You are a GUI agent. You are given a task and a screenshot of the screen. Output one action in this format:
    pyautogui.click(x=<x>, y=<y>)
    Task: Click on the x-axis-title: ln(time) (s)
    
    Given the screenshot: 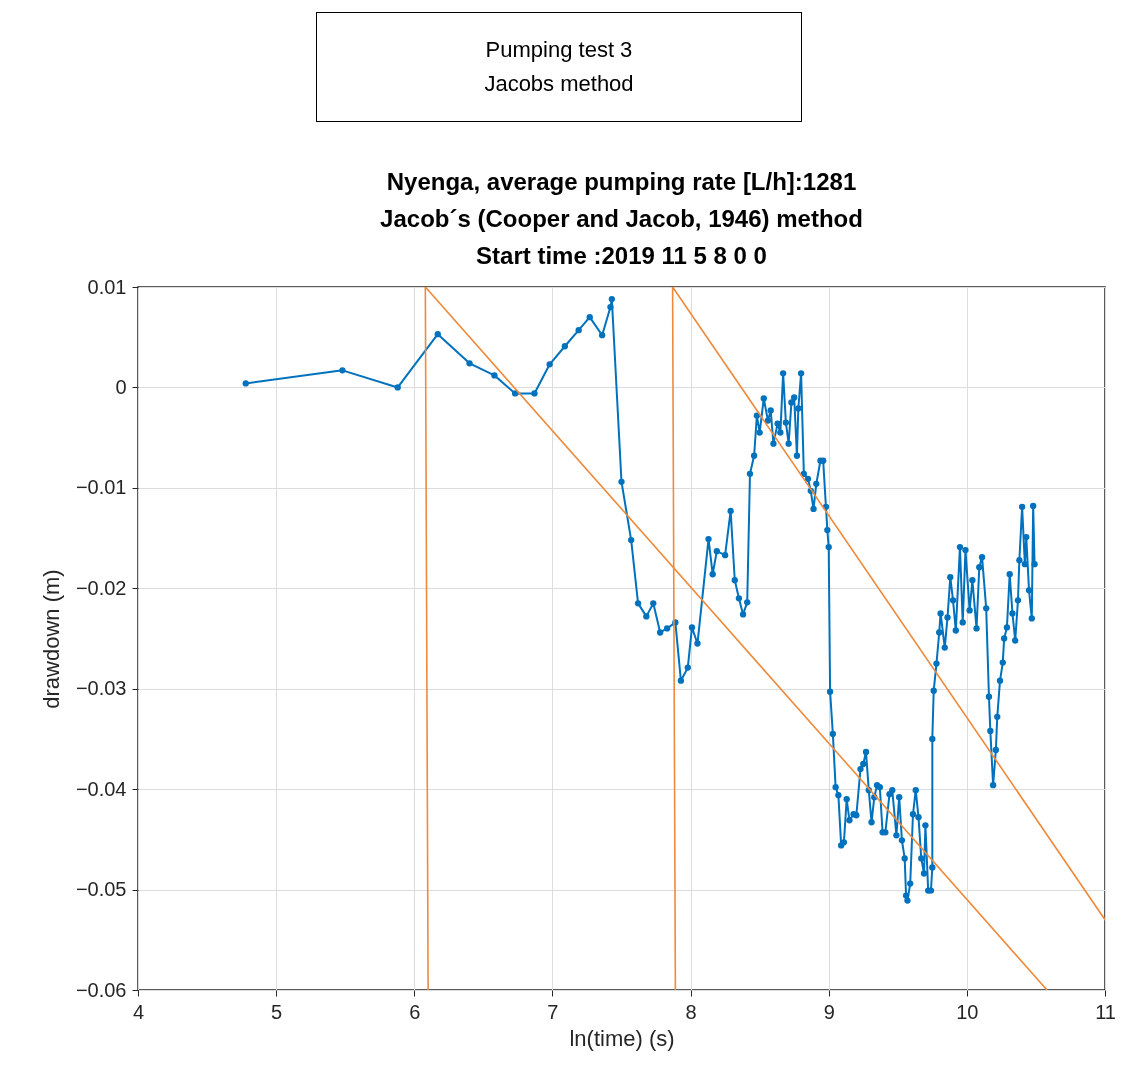 What is the action you would take?
    pyautogui.click(x=622, y=1038)
    